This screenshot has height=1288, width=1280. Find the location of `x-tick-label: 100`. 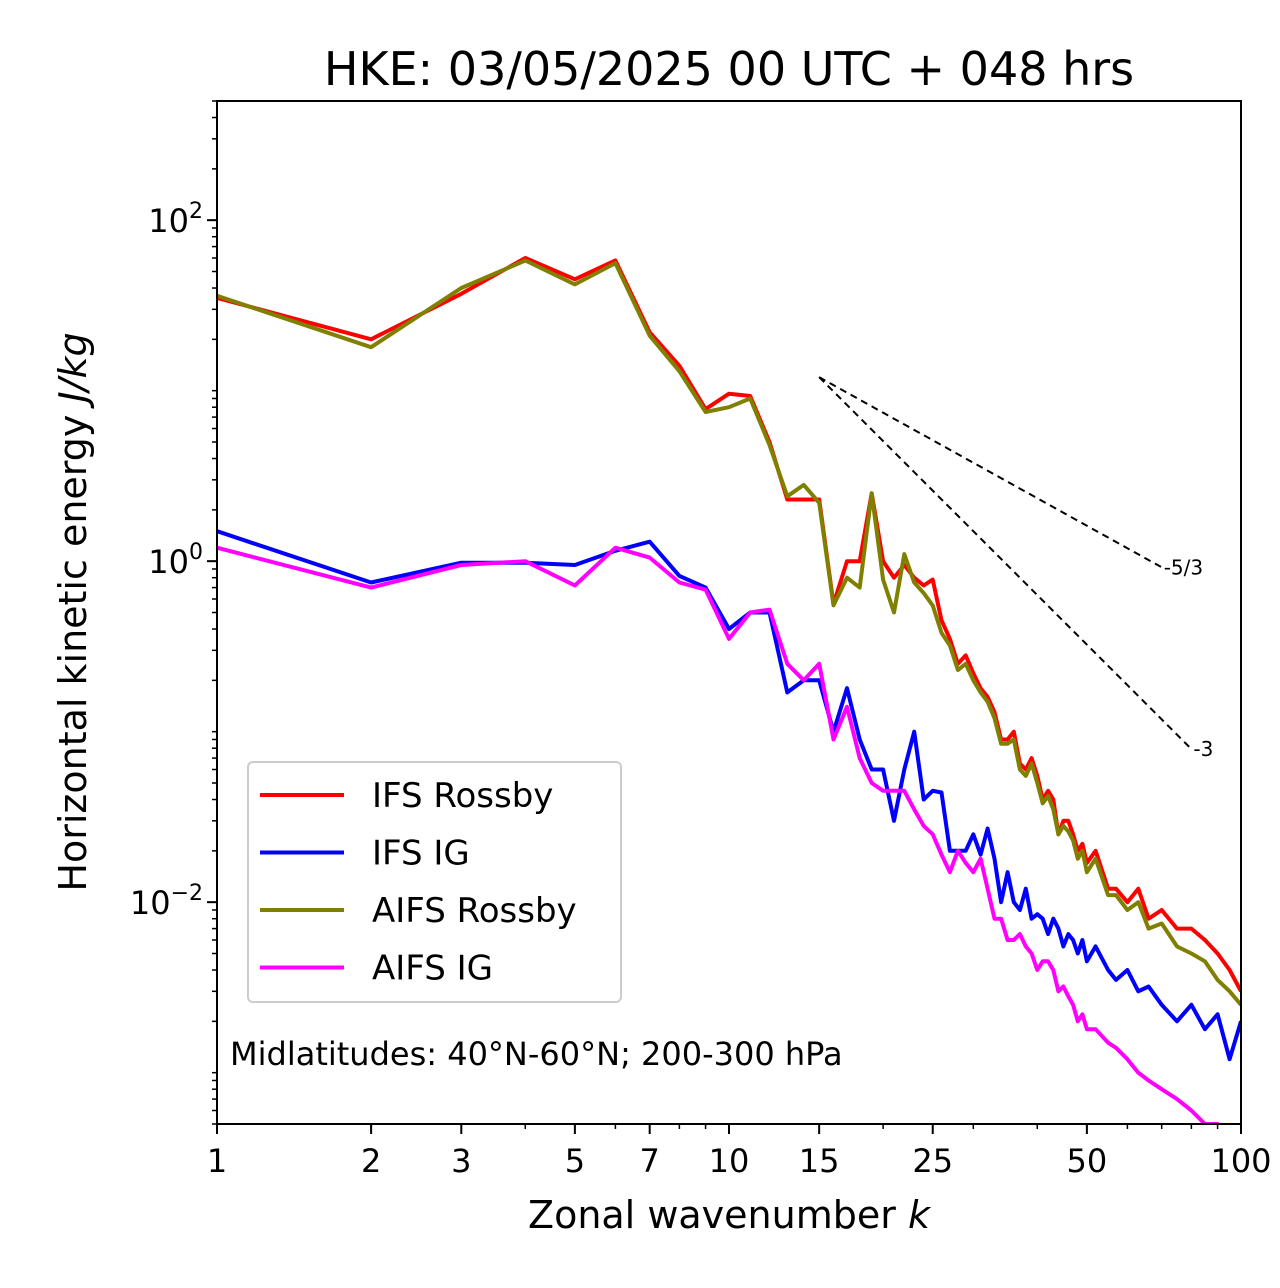

x-tick-label: 100 is located at coordinates (1240, 1161).